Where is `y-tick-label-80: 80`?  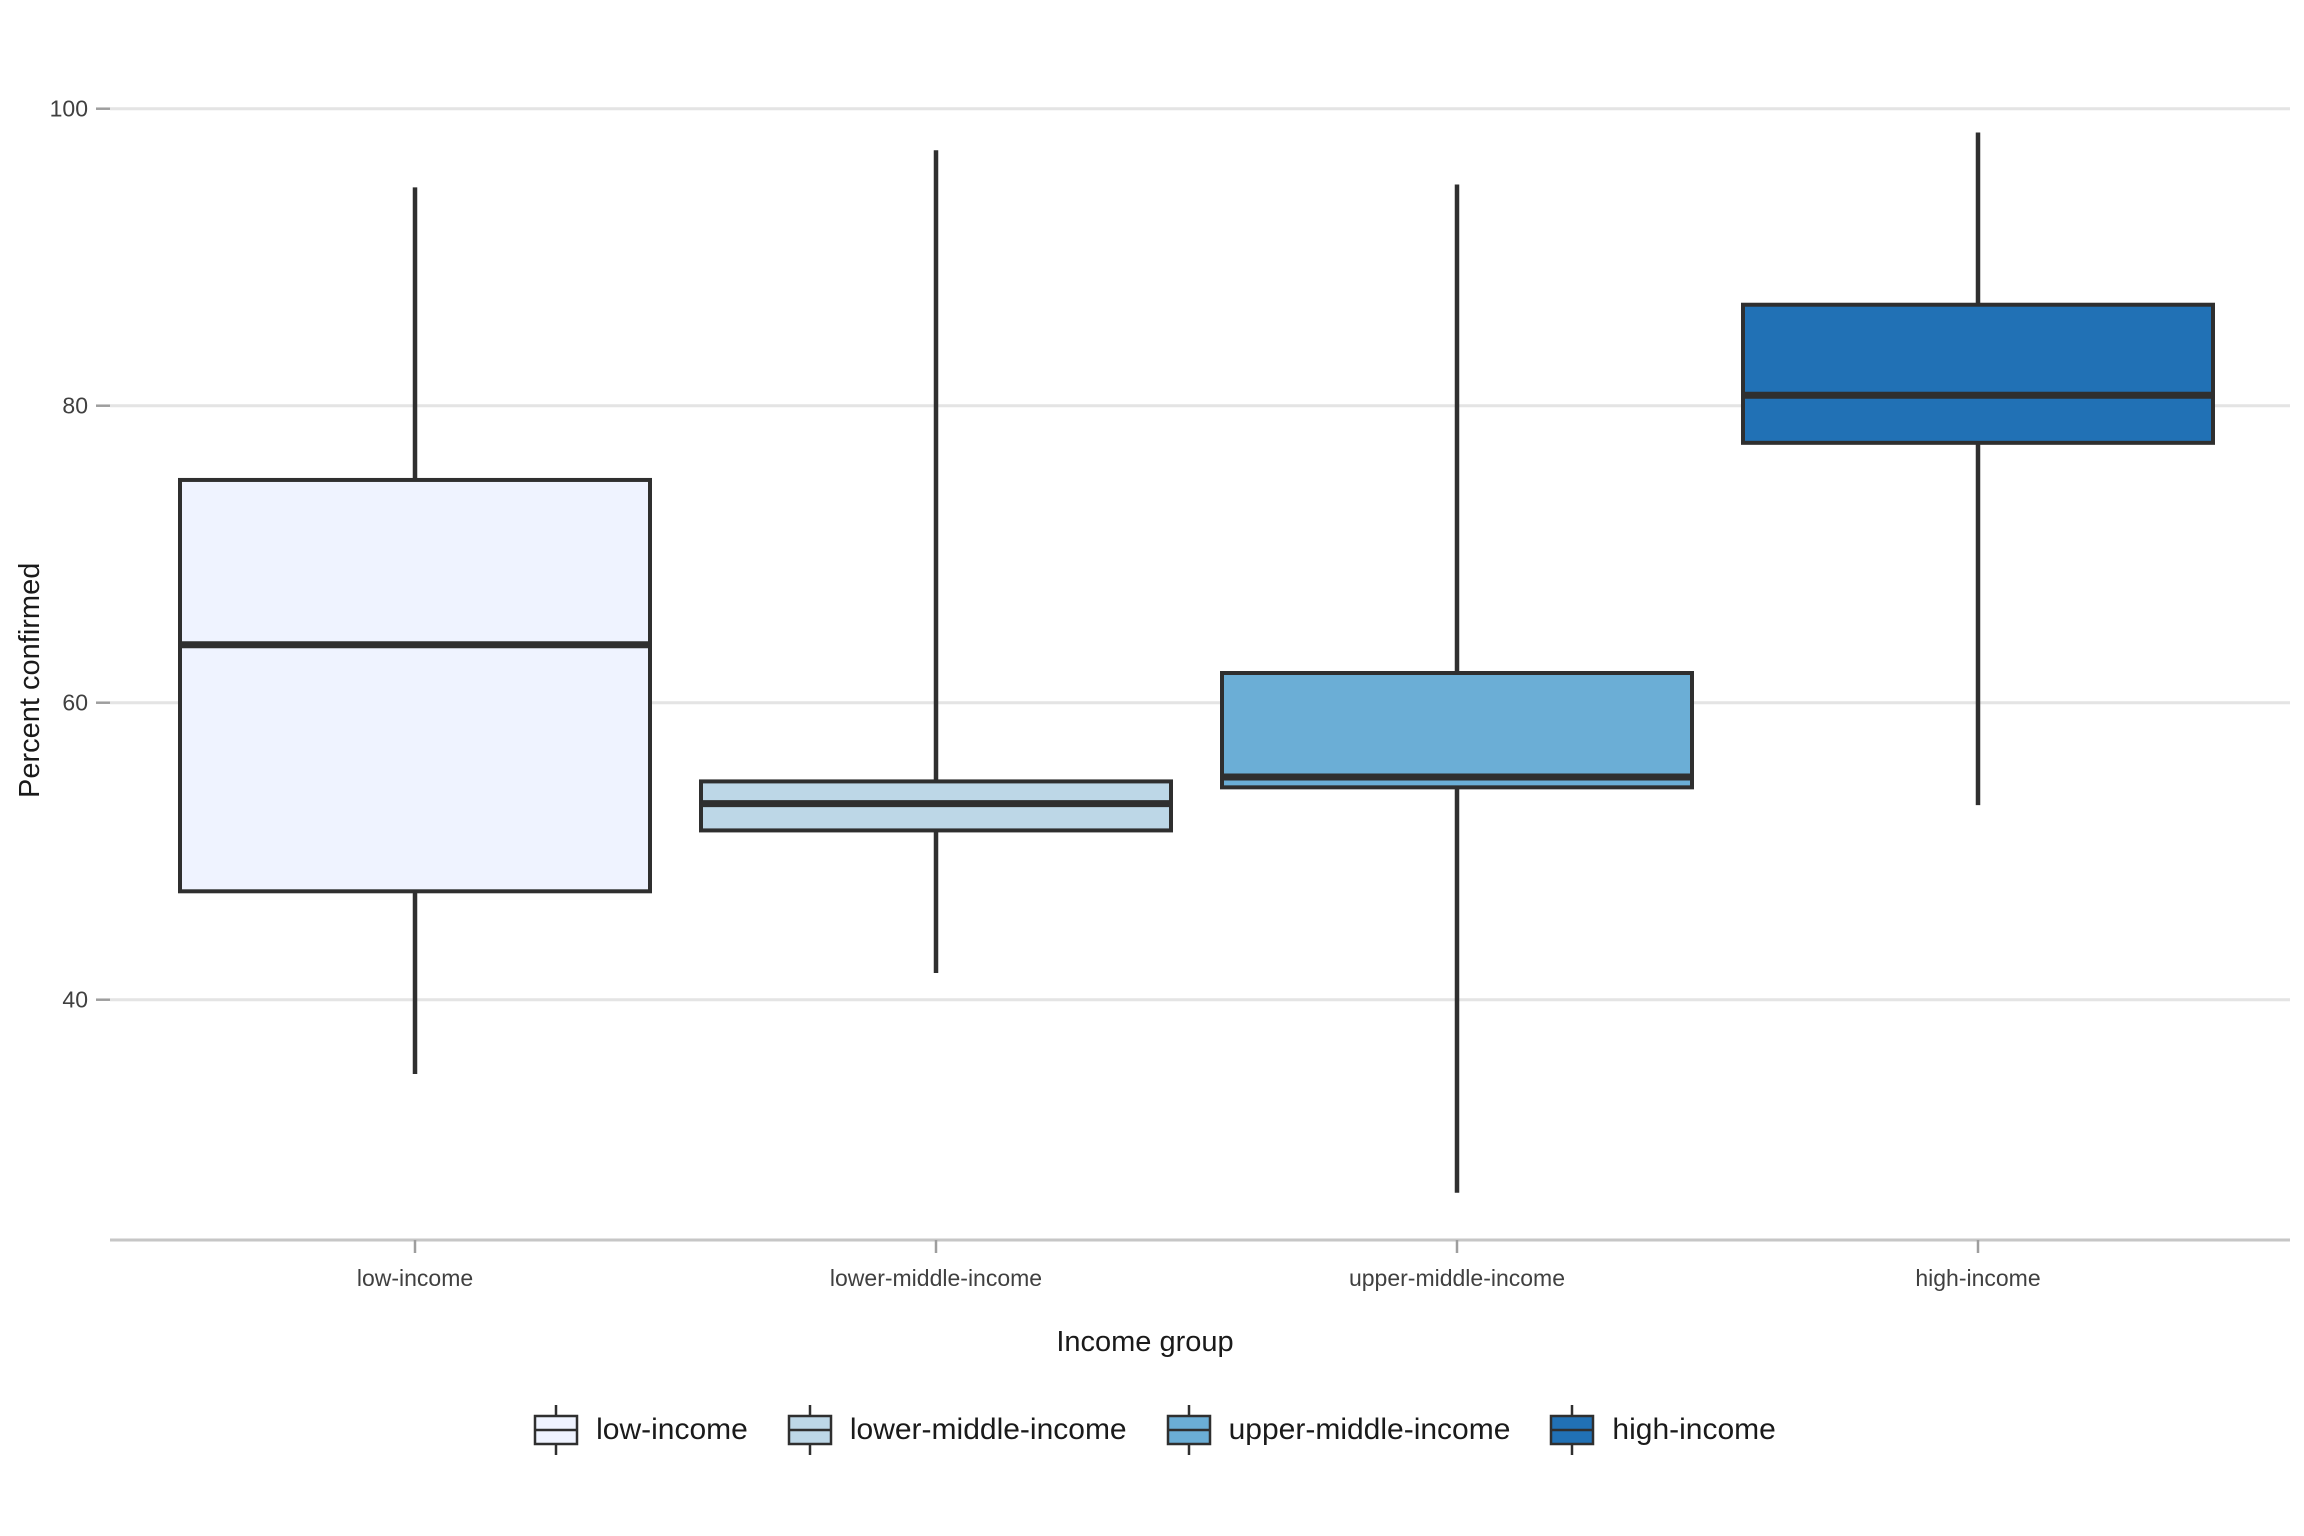 y-tick-label-80: 80 is located at coordinates (75, 406).